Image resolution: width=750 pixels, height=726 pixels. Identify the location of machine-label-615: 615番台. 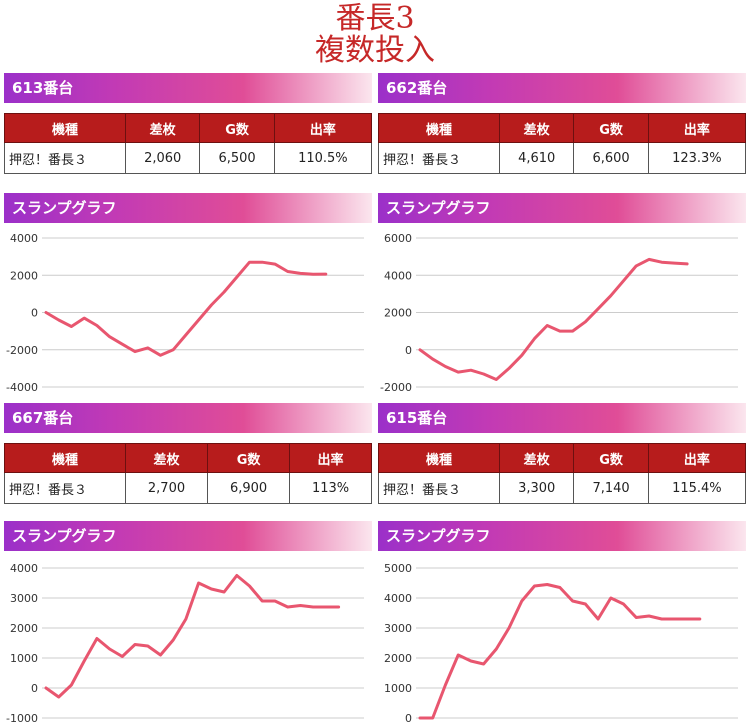
(562, 418).